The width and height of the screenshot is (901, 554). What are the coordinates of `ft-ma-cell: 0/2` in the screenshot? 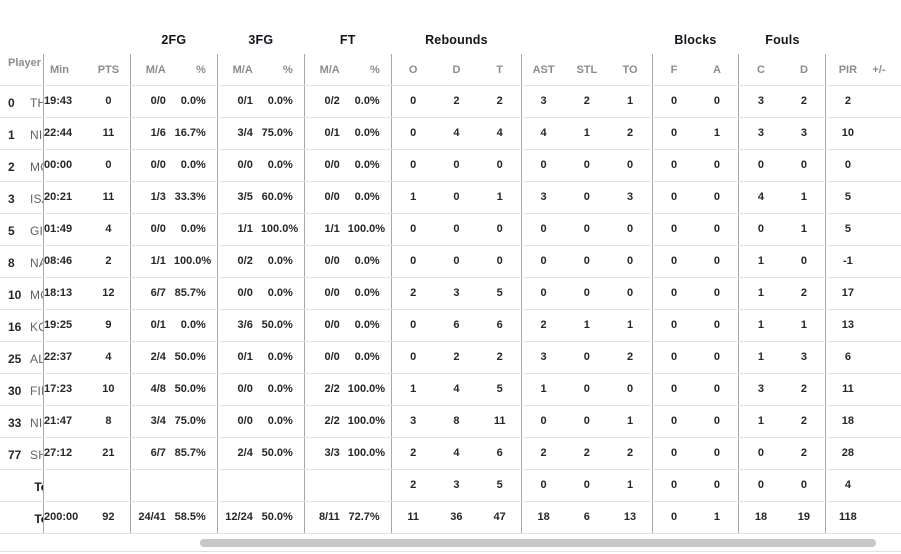 It's located at (325, 101).